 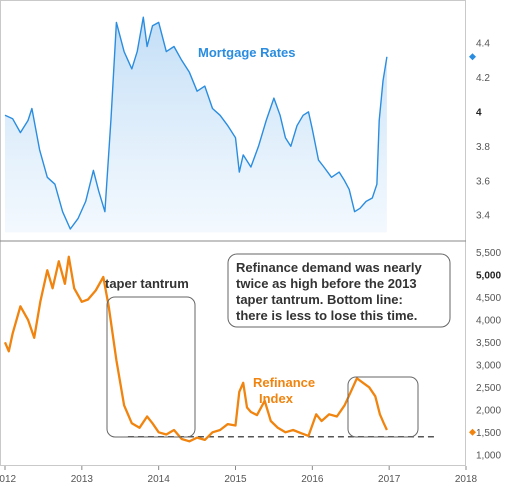 I want to click on mortgage-y-axis: 3.4 3.6 3.8 4 4.2 4.4, so click(x=483, y=130).